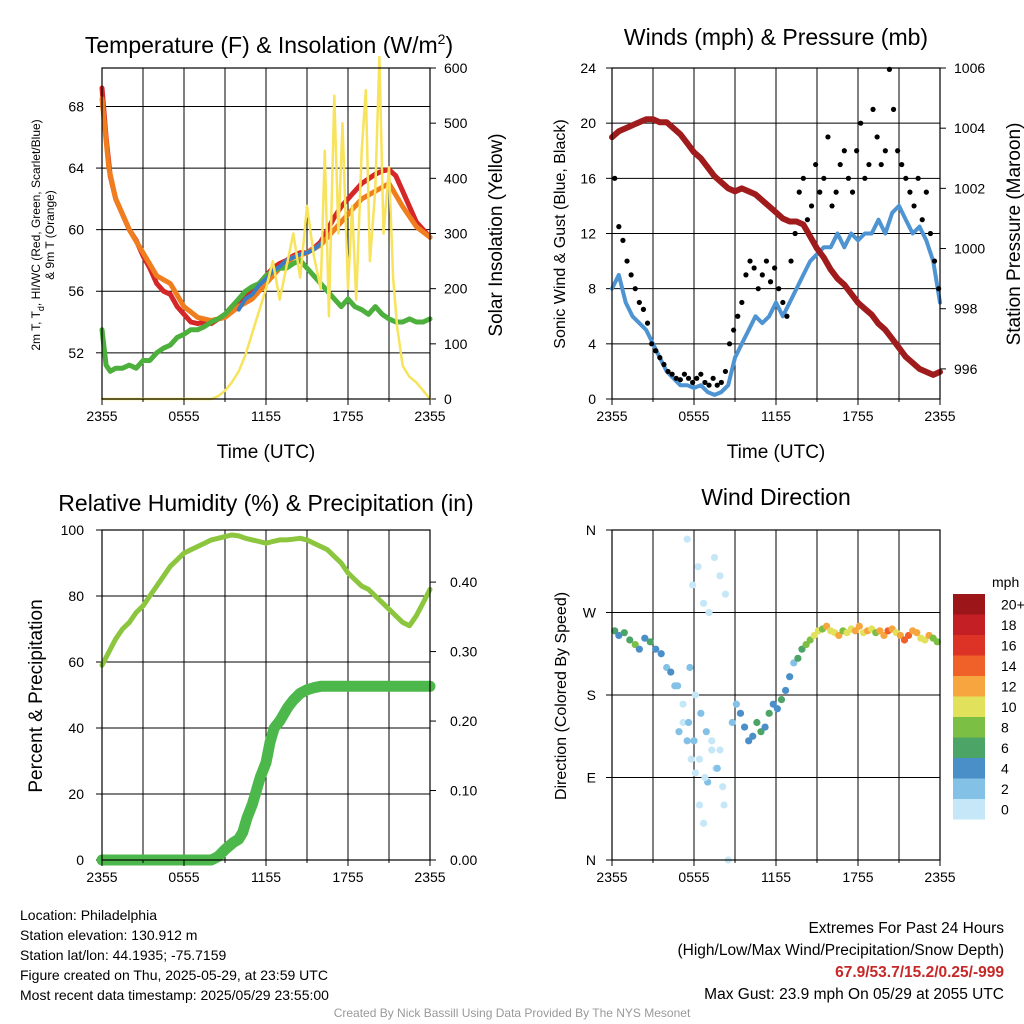 This screenshot has width=1024, height=1024. Describe the element at coordinates (463, 652) in the screenshot. I see `y2-tick-label: 0.30` at that location.